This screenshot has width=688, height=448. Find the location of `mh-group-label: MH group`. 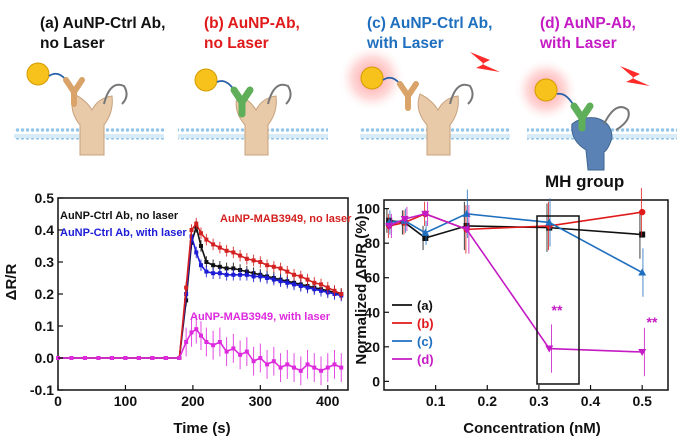

mh-group-label: MH group is located at coordinates (585, 181).